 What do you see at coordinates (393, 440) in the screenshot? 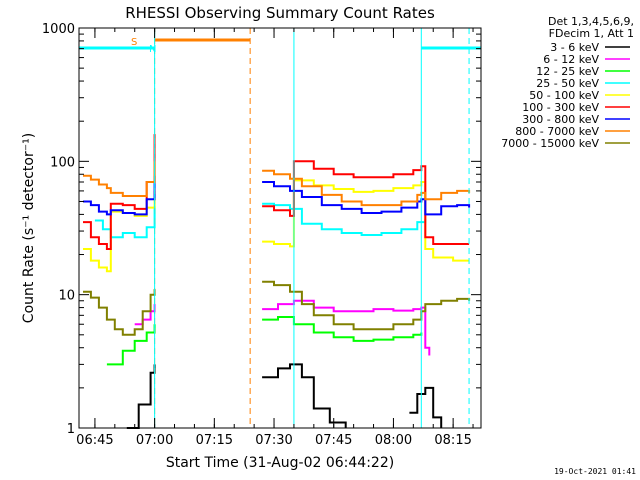
I see `x-tick-label-5: 08:00` at bounding box center [393, 440].